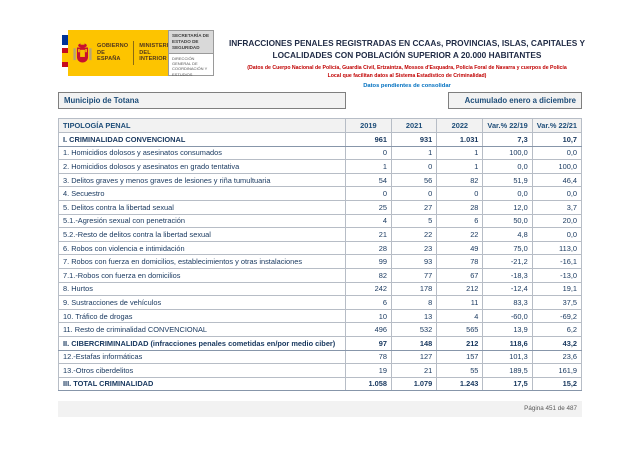 The image size is (640, 452). I want to click on footer-bar: Página 451 de 487, so click(320, 409).